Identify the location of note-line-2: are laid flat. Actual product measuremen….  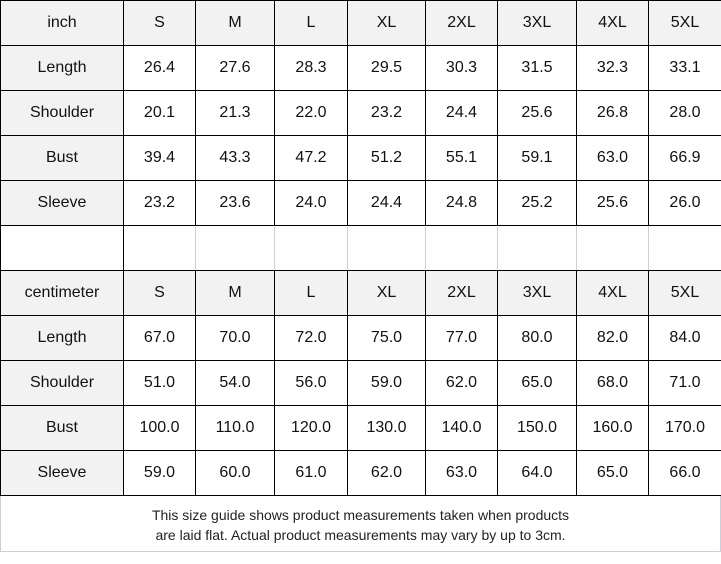
(360, 535).